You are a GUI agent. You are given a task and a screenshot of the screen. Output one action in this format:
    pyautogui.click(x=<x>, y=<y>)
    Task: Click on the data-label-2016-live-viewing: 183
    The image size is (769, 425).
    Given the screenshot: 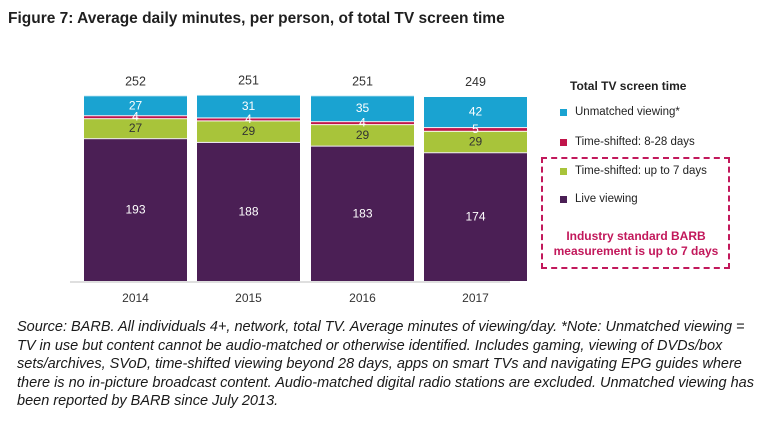 What is the action you would take?
    pyautogui.click(x=362, y=213)
    